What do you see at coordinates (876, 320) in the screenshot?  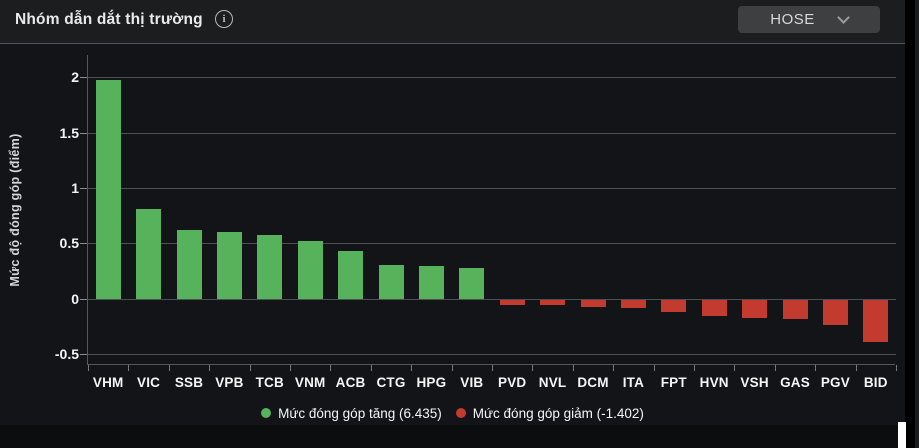 I see `bar-BID` at bounding box center [876, 320].